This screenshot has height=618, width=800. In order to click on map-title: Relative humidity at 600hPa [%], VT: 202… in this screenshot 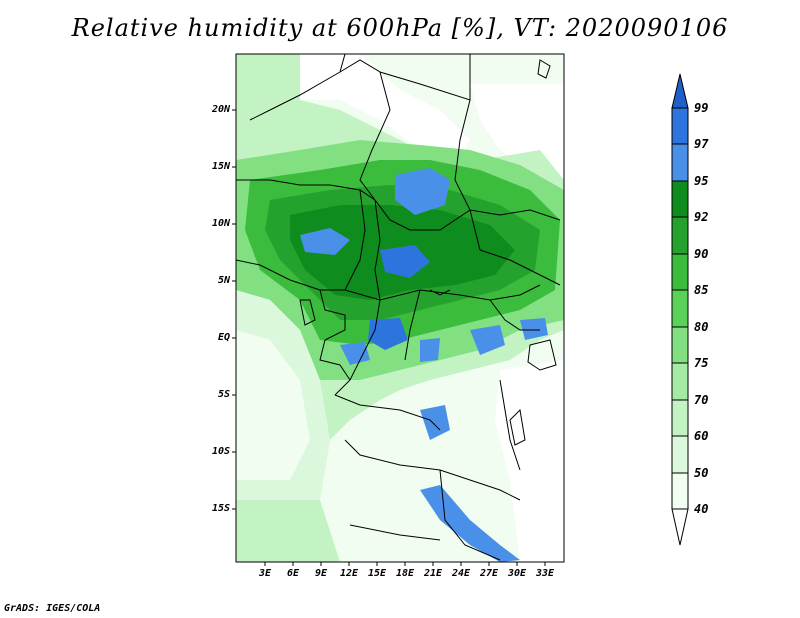, I will do `click(400, 28)`.